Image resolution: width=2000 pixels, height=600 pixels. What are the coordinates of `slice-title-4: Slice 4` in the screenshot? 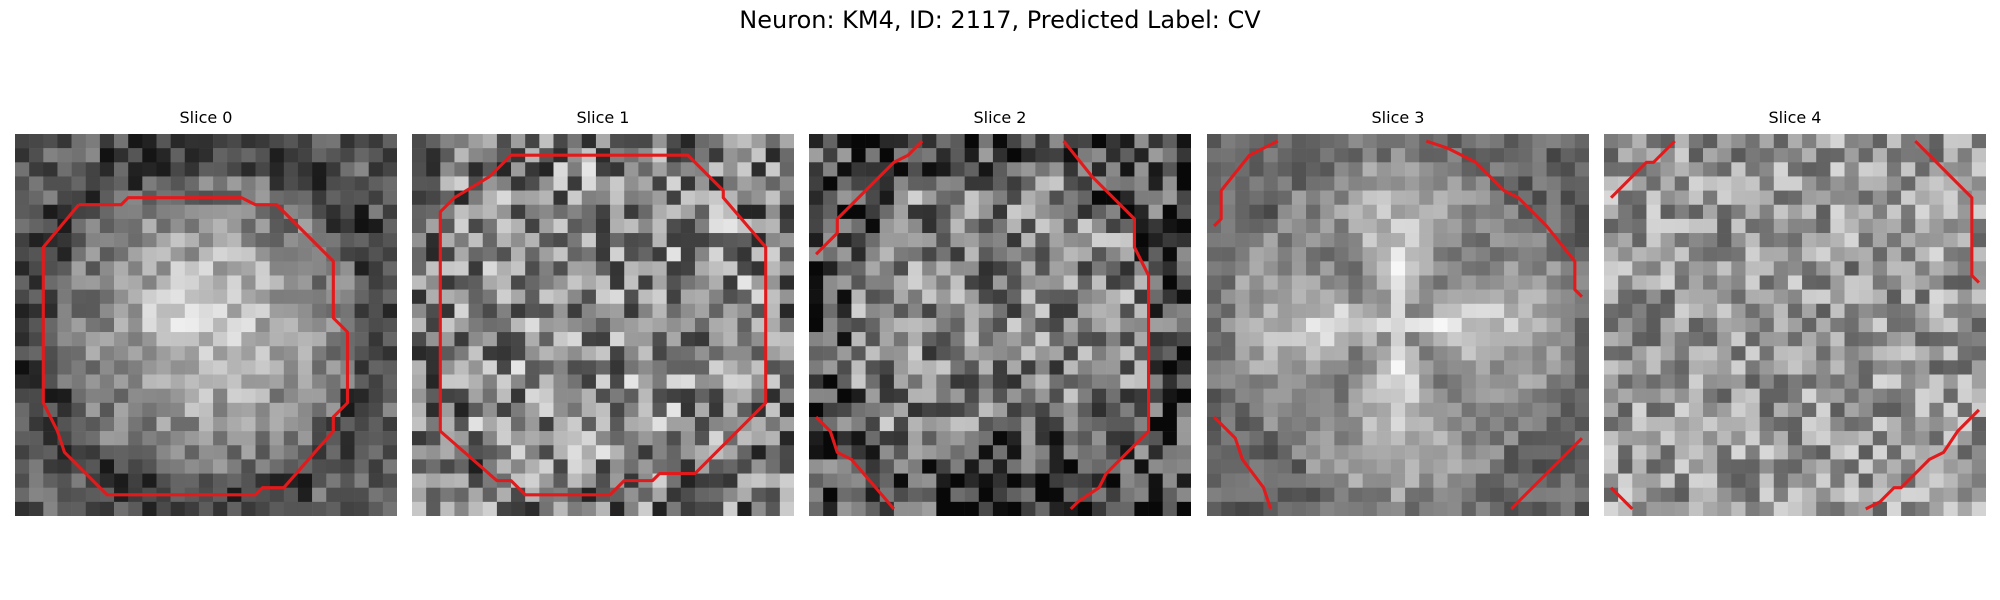 It's located at (1795, 117).